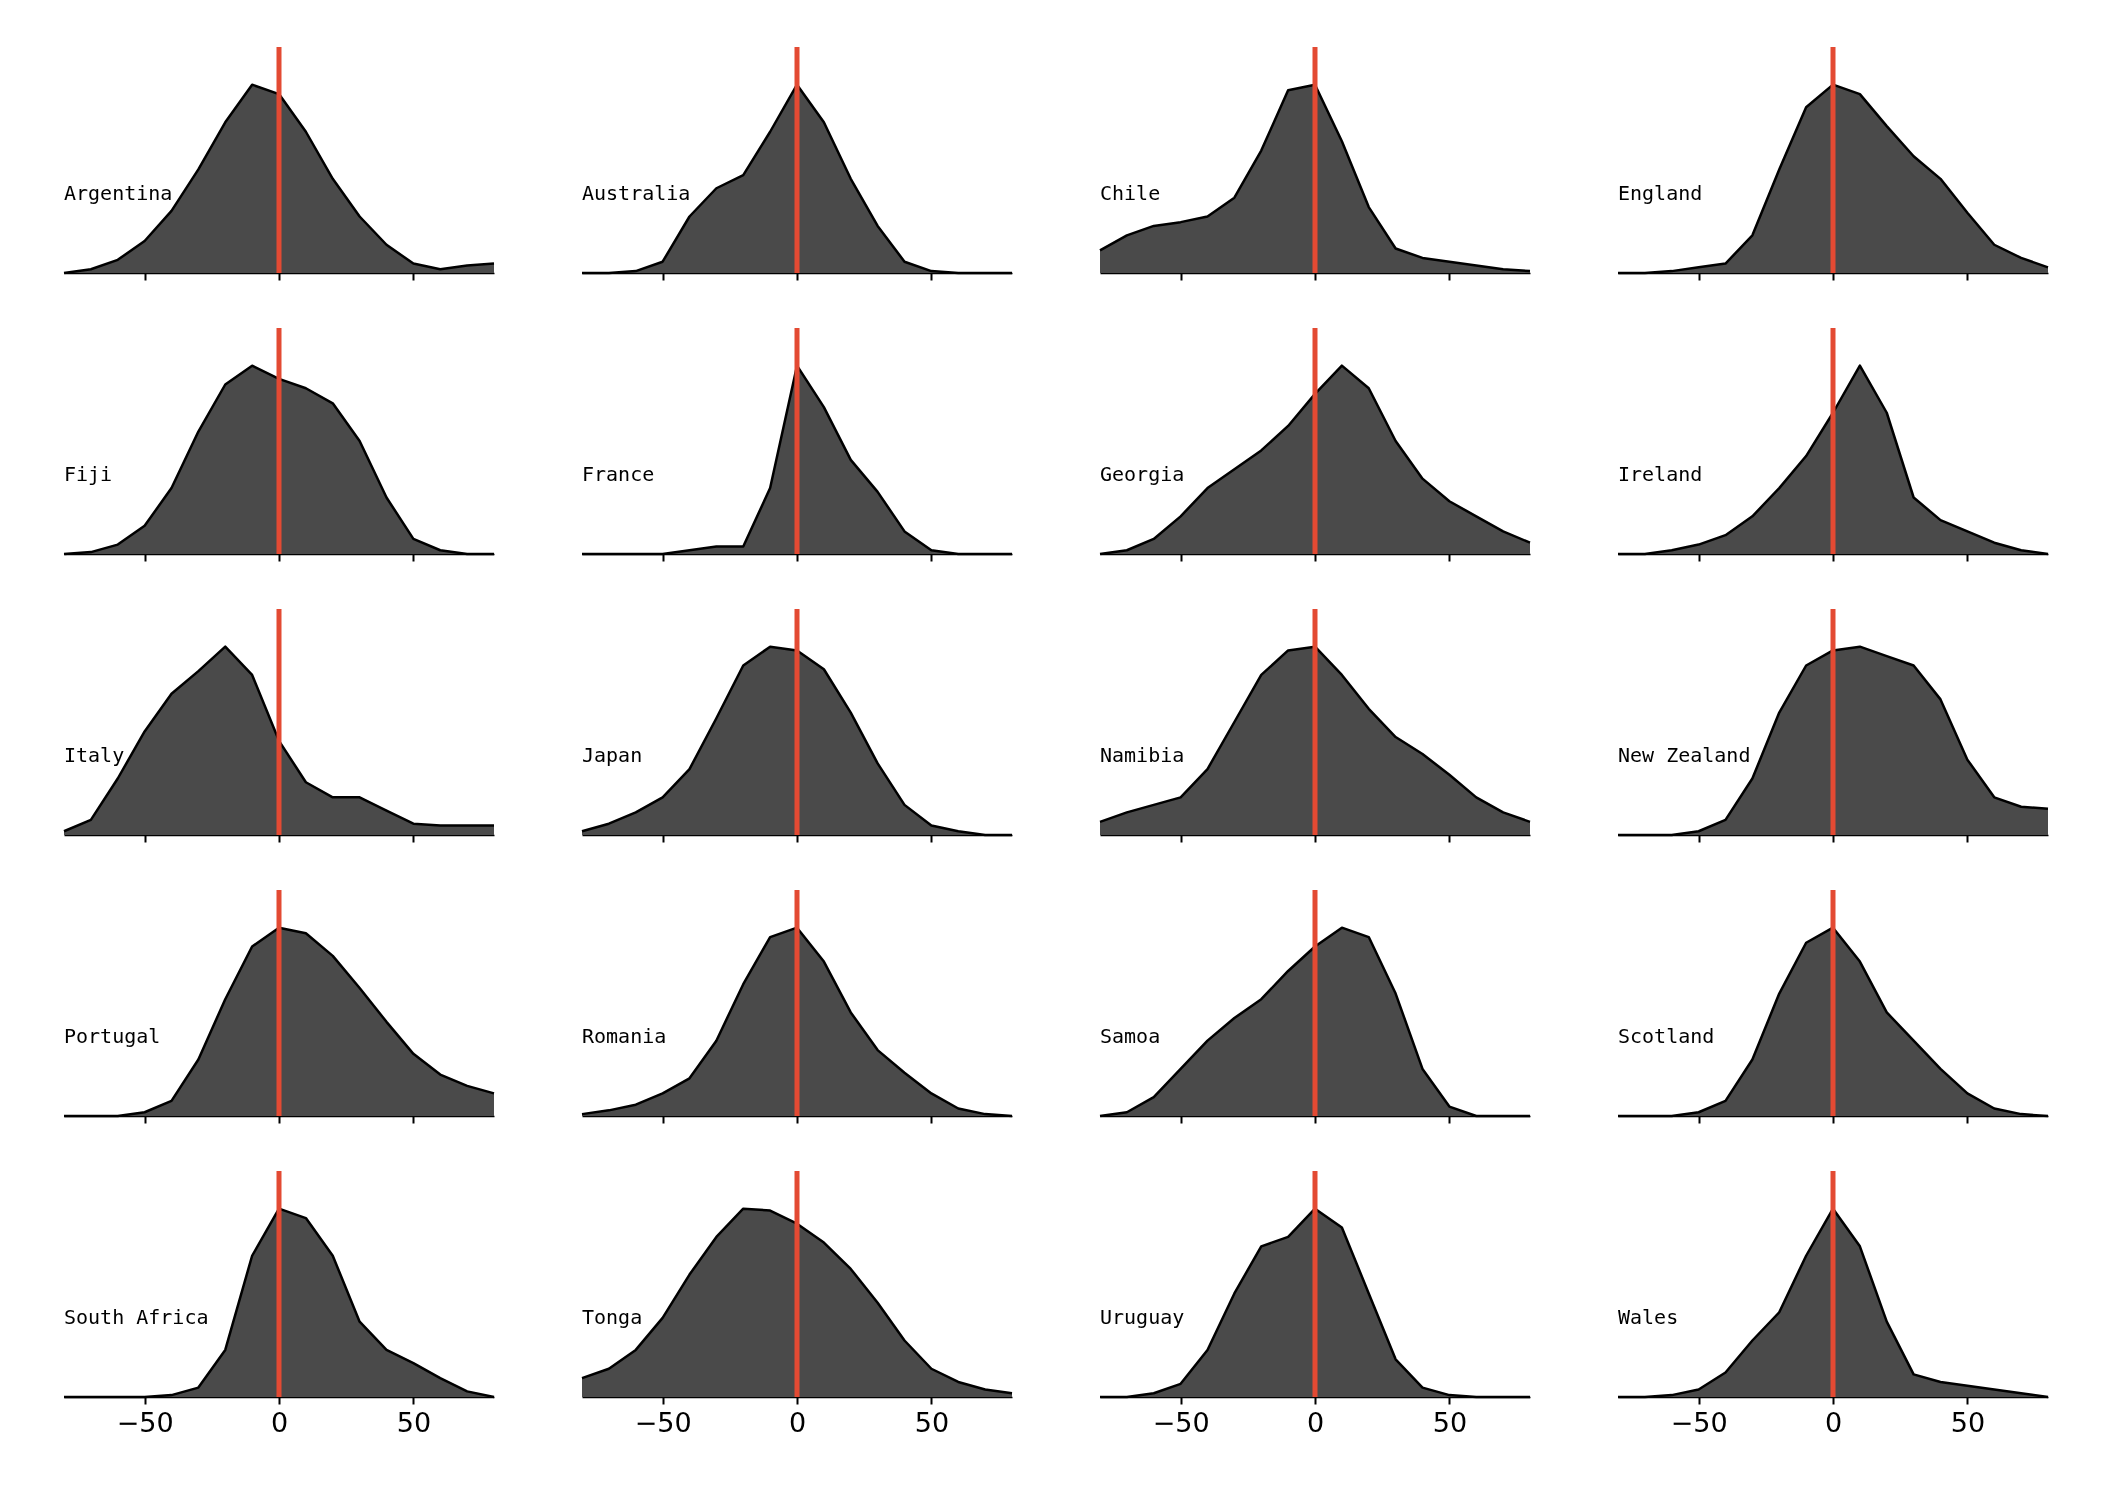 Image resolution: width=2121 pixels, height=1500 pixels. I want to click on text: Fiji, so click(88, 473).